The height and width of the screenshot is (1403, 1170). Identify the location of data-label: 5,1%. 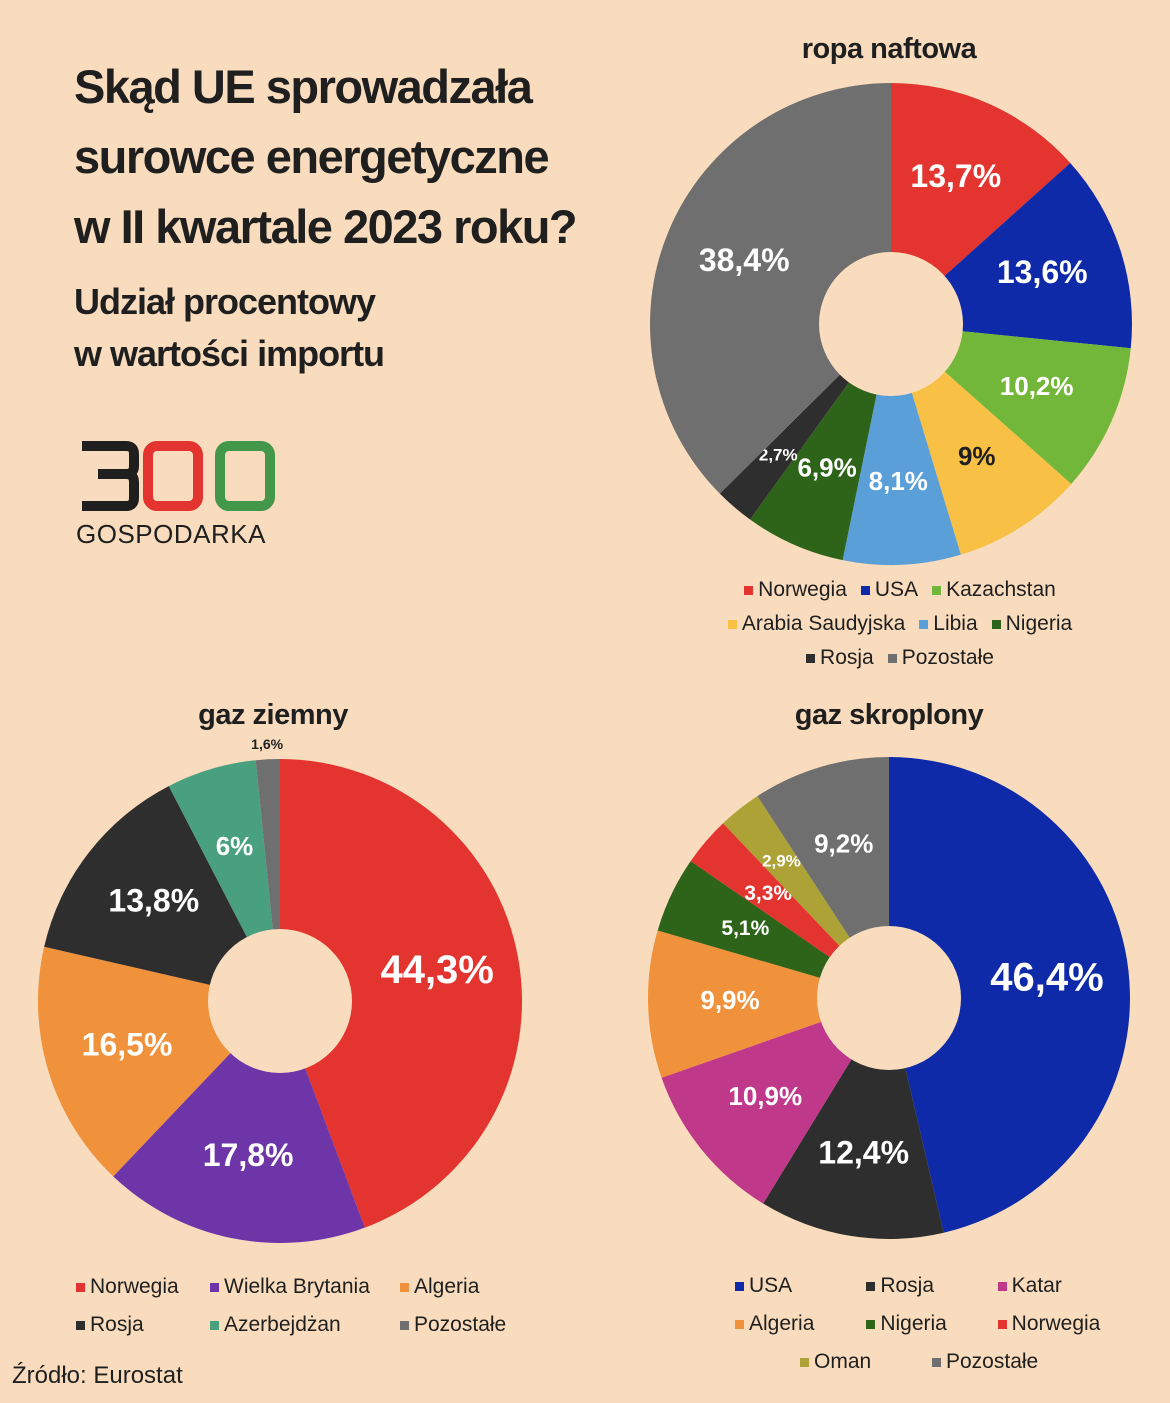
(745, 928).